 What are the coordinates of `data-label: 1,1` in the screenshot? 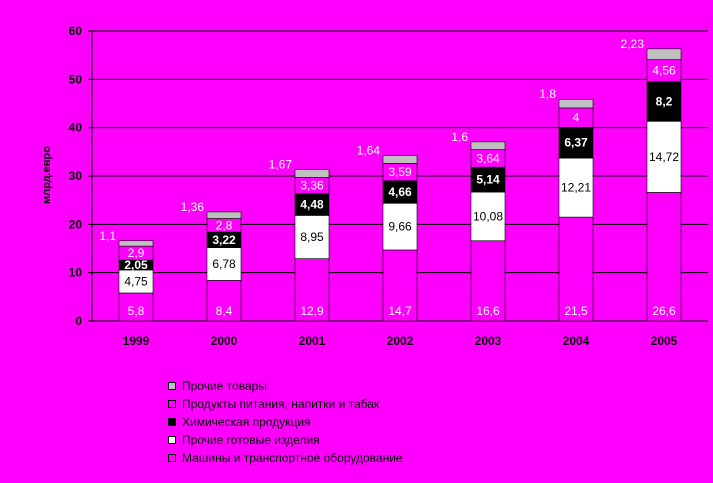 It's located at (107, 236).